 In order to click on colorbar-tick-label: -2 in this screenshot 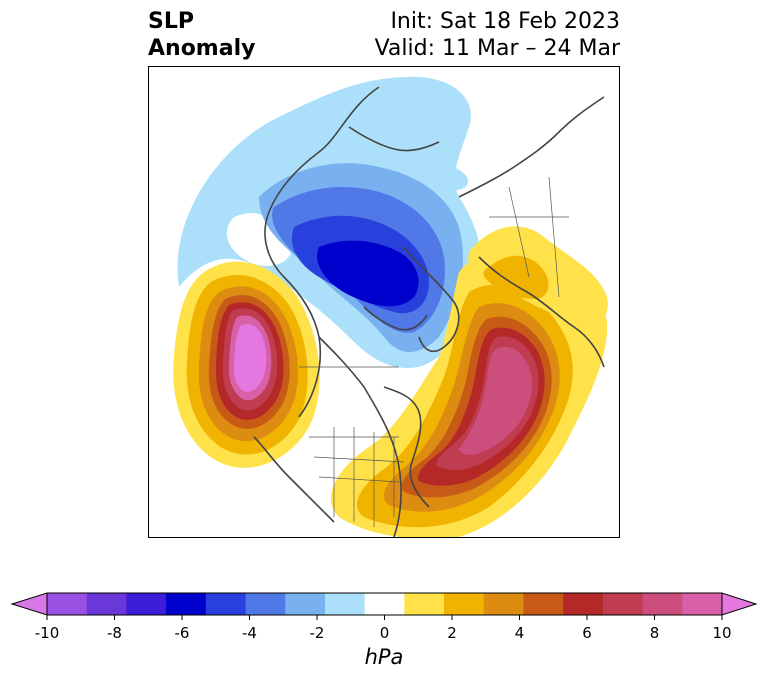, I will do `click(317, 633)`.